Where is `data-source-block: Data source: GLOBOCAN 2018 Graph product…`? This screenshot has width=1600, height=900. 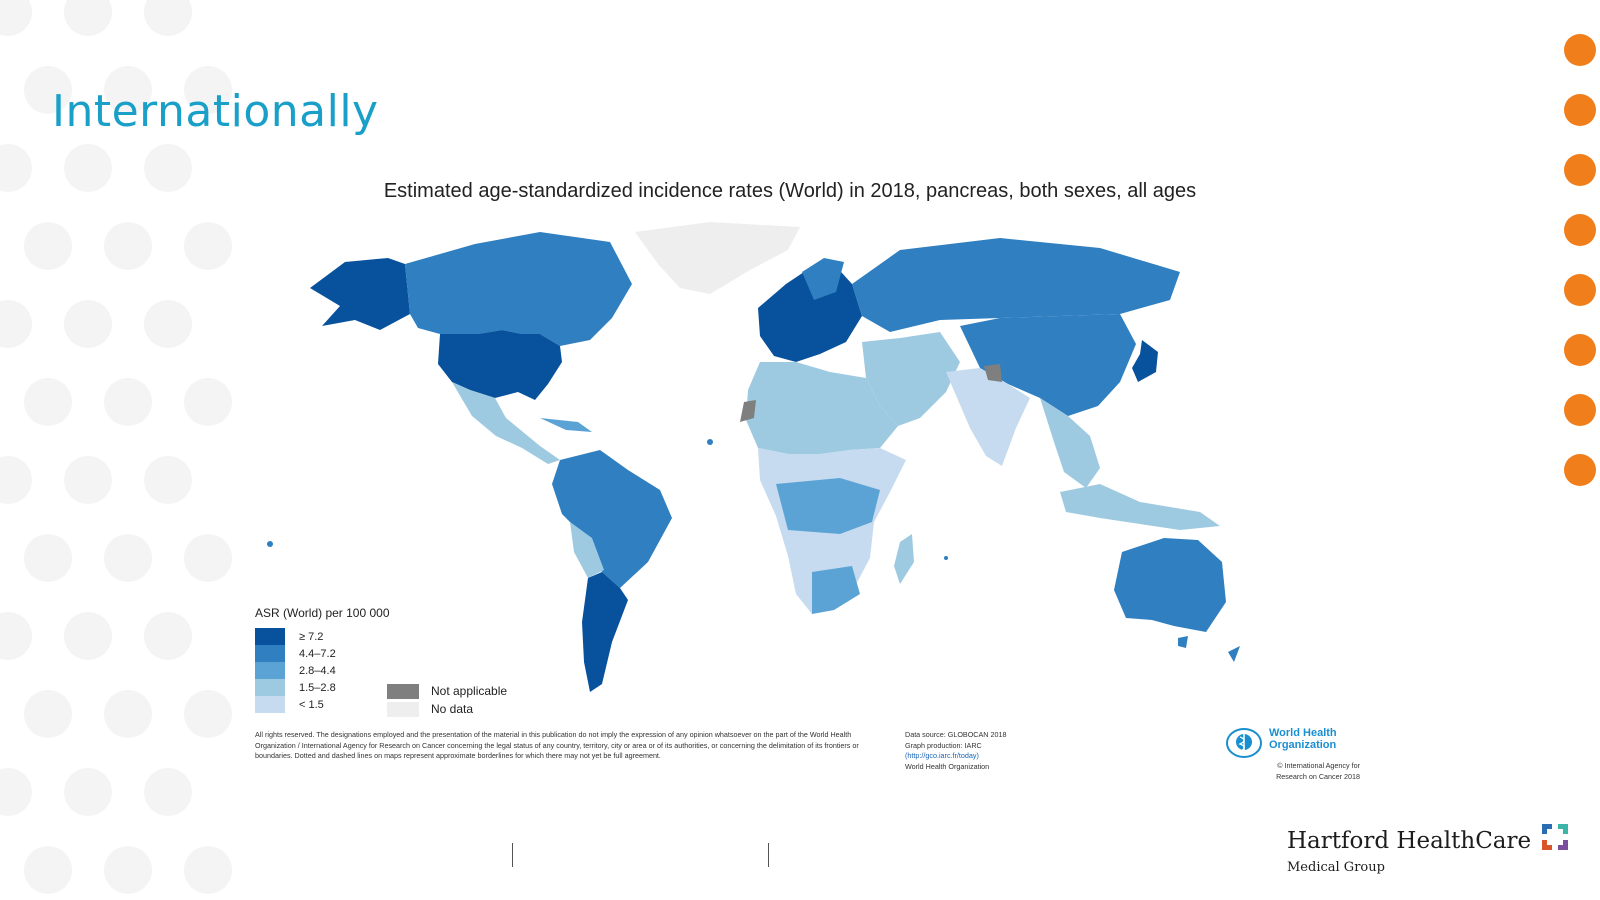
data-source-block: Data source: GLOBOCAN 2018 Graph product… is located at coordinates (985, 751).